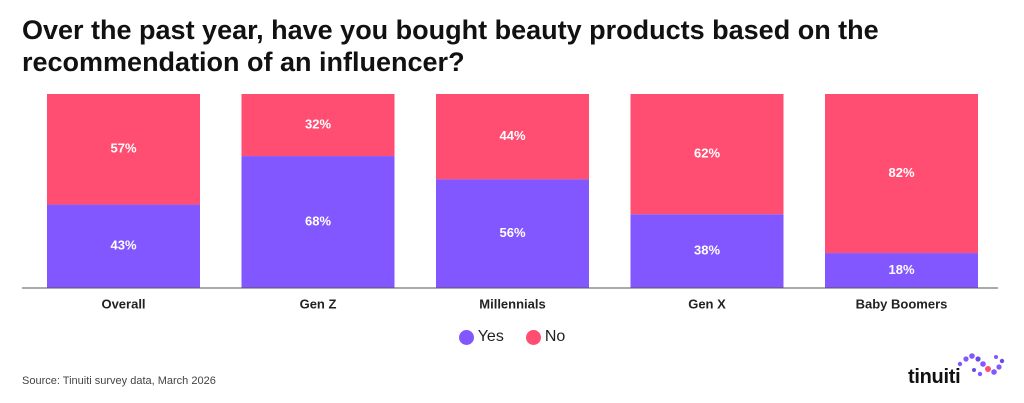 The image size is (1024, 403). I want to click on bar-no-baby-boomers, so click(901, 174).